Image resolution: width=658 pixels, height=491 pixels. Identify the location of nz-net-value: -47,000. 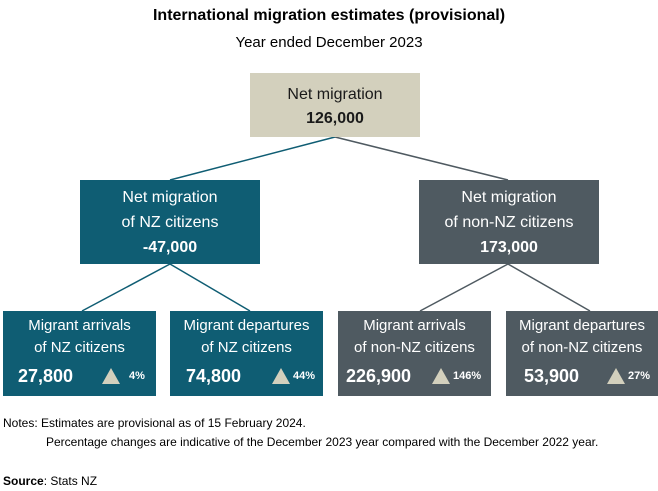
(170, 247).